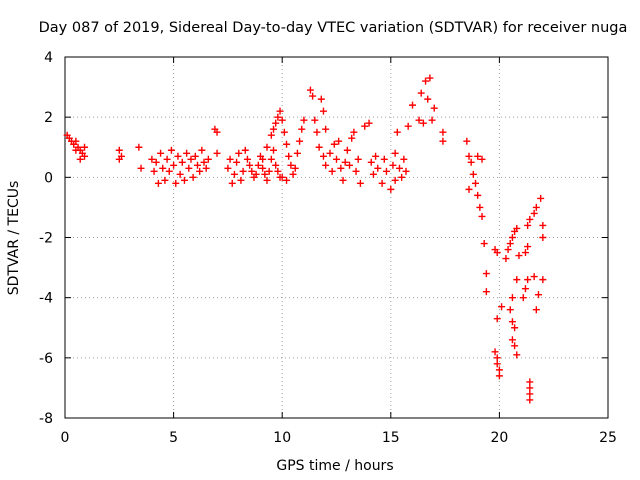  I want to click on y-tick-label: -6, so click(46, 359).